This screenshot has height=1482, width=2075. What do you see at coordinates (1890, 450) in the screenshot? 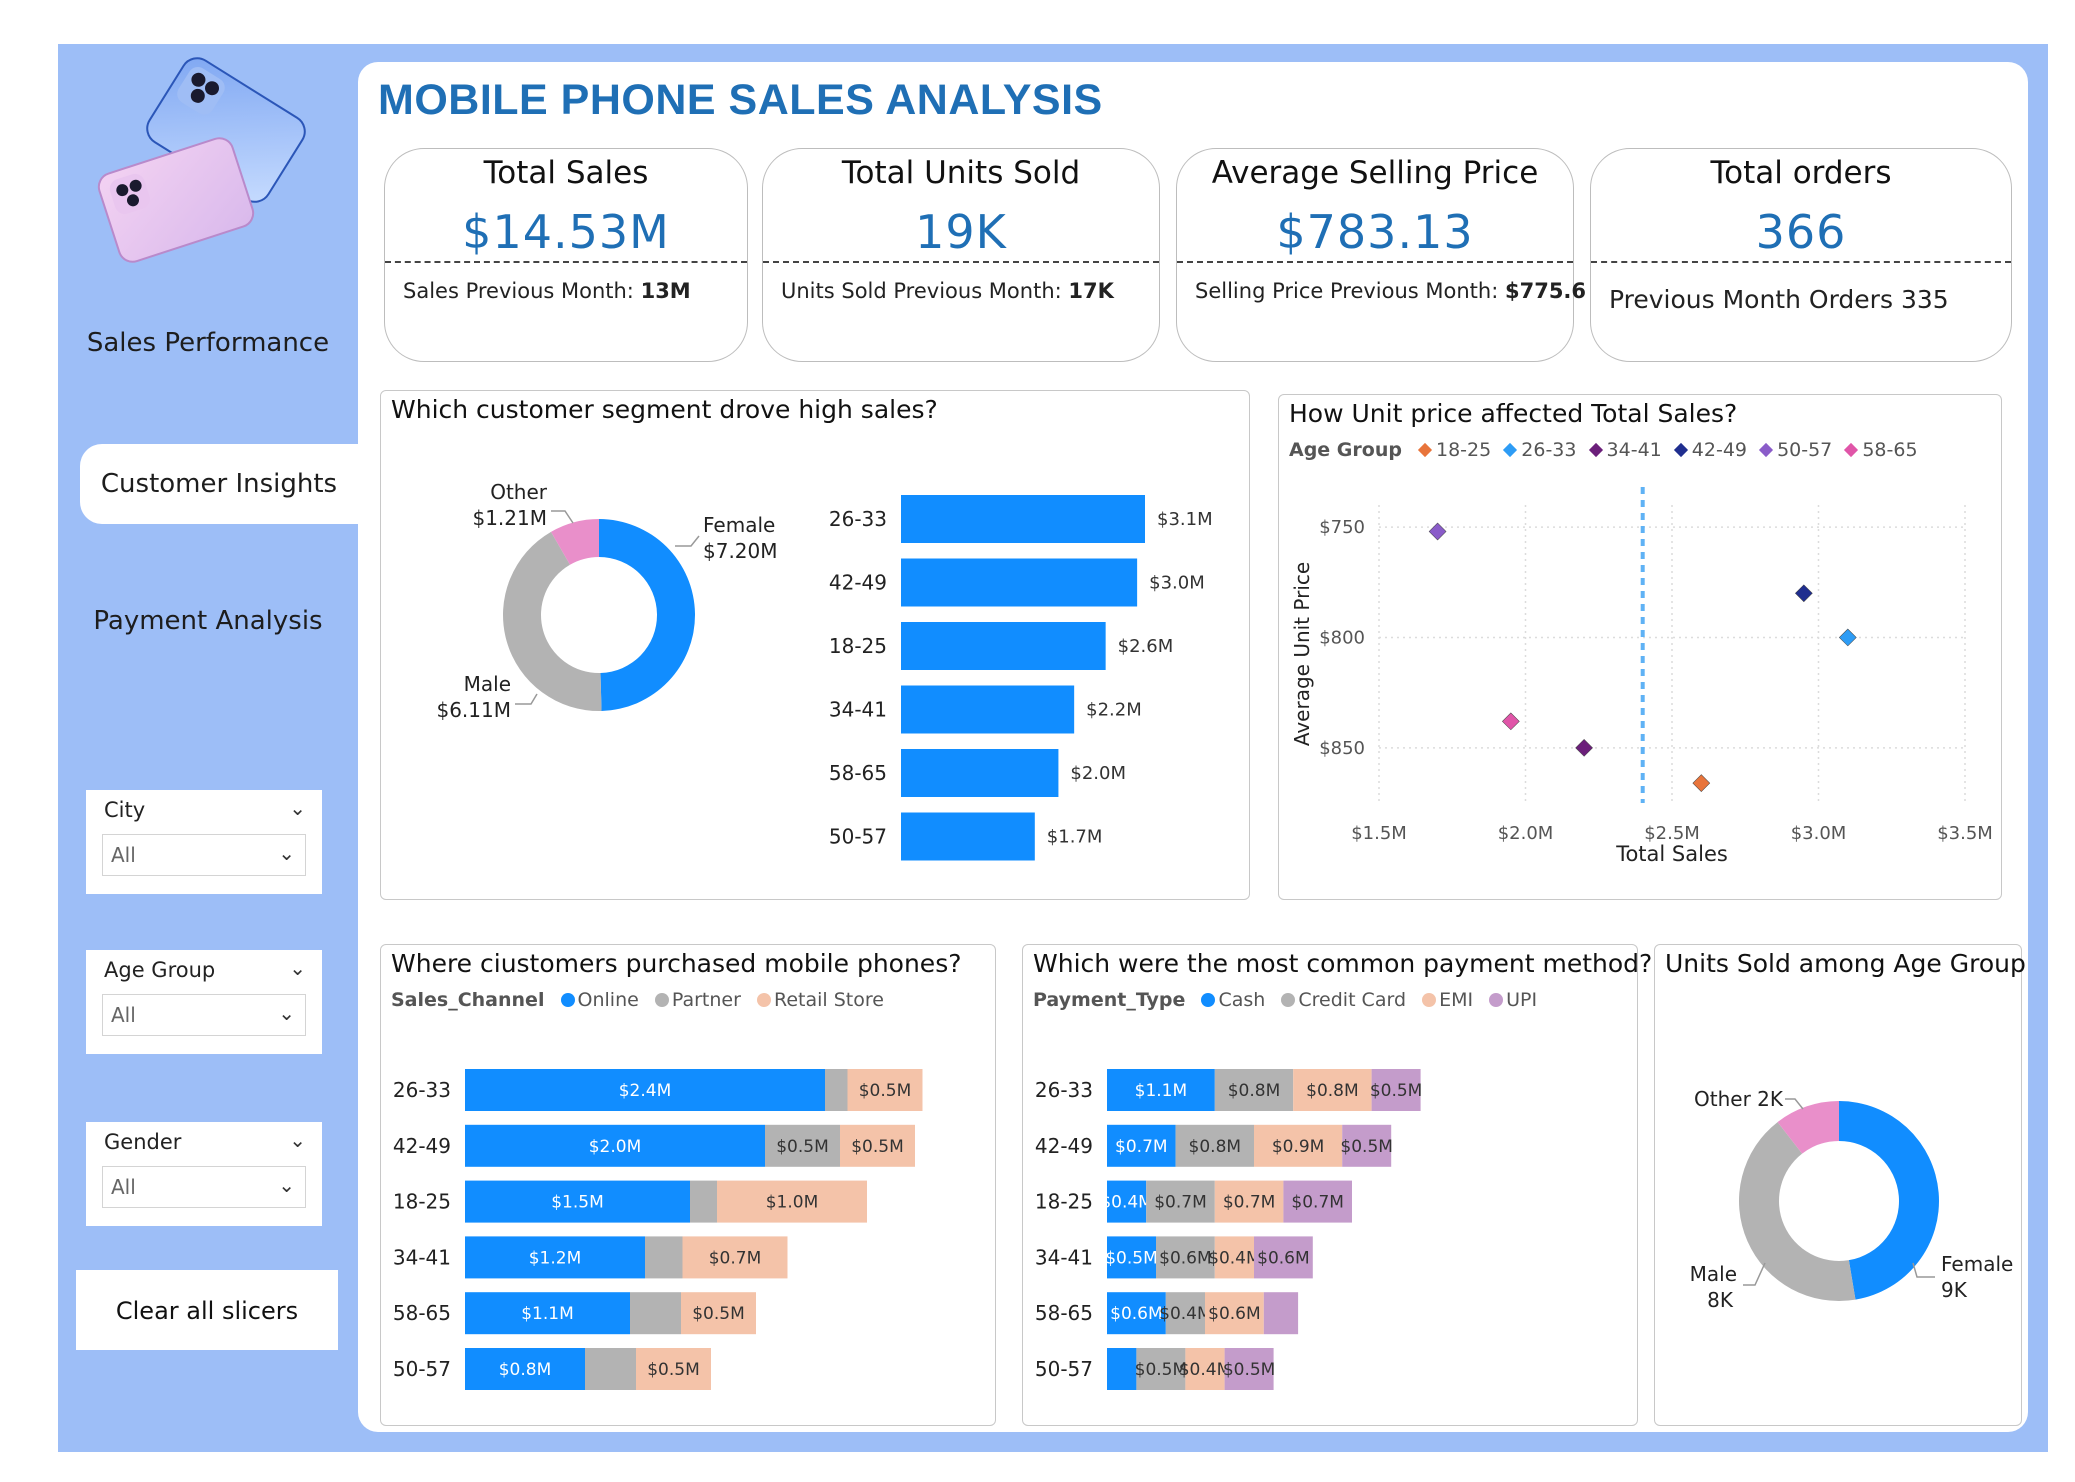
I see `legend-item: 58-65` at bounding box center [1890, 450].